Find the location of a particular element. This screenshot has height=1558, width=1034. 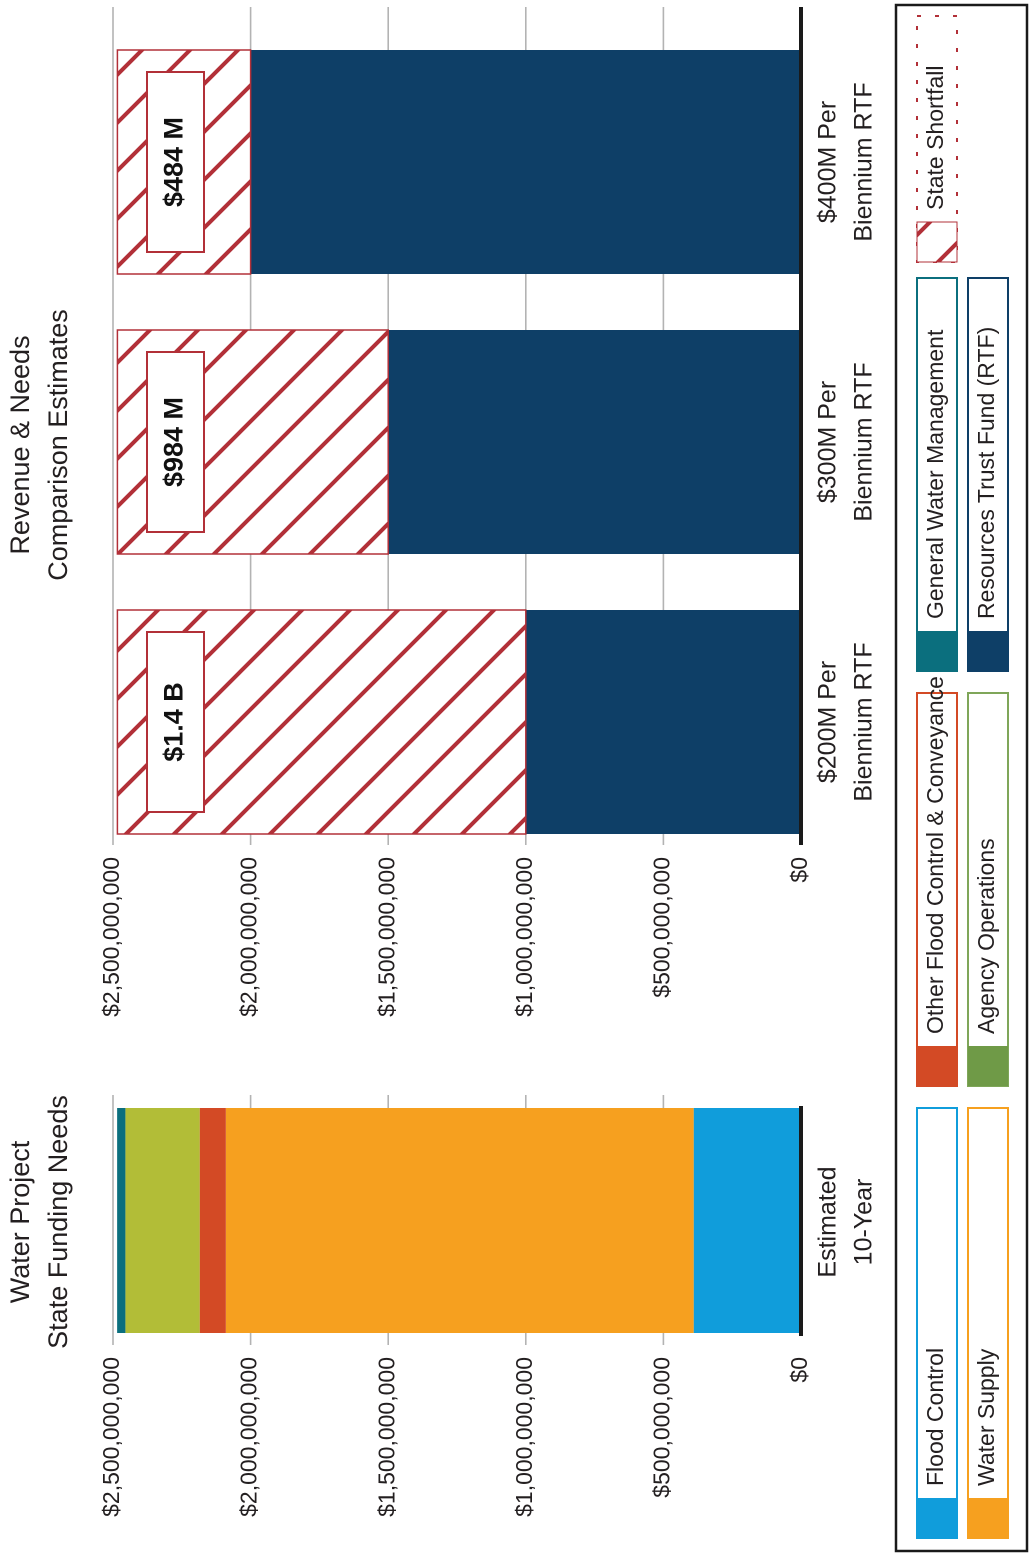

needs-bar-segment-other_flood is located at coordinates (212, 1220).